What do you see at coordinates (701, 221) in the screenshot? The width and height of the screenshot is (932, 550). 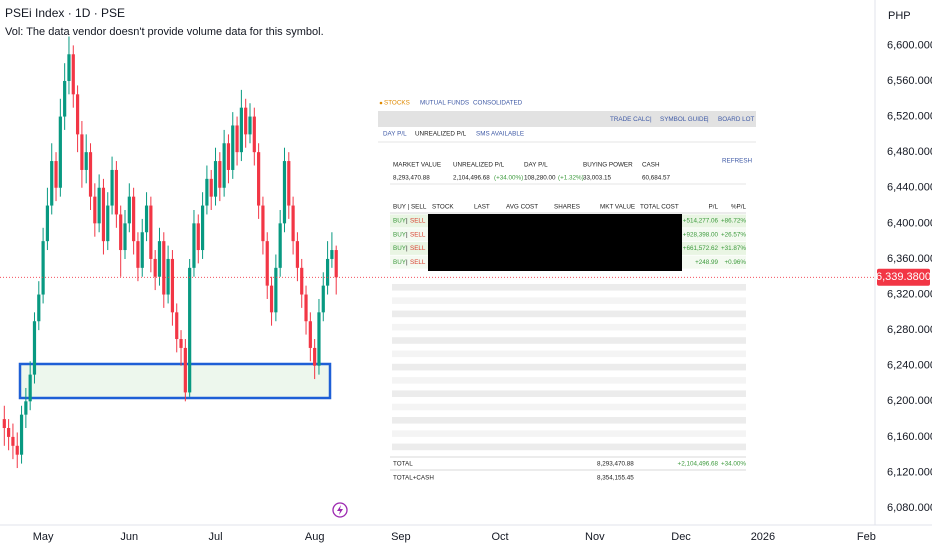 I see `row-pl: +514,277.06` at bounding box center [701, 221].